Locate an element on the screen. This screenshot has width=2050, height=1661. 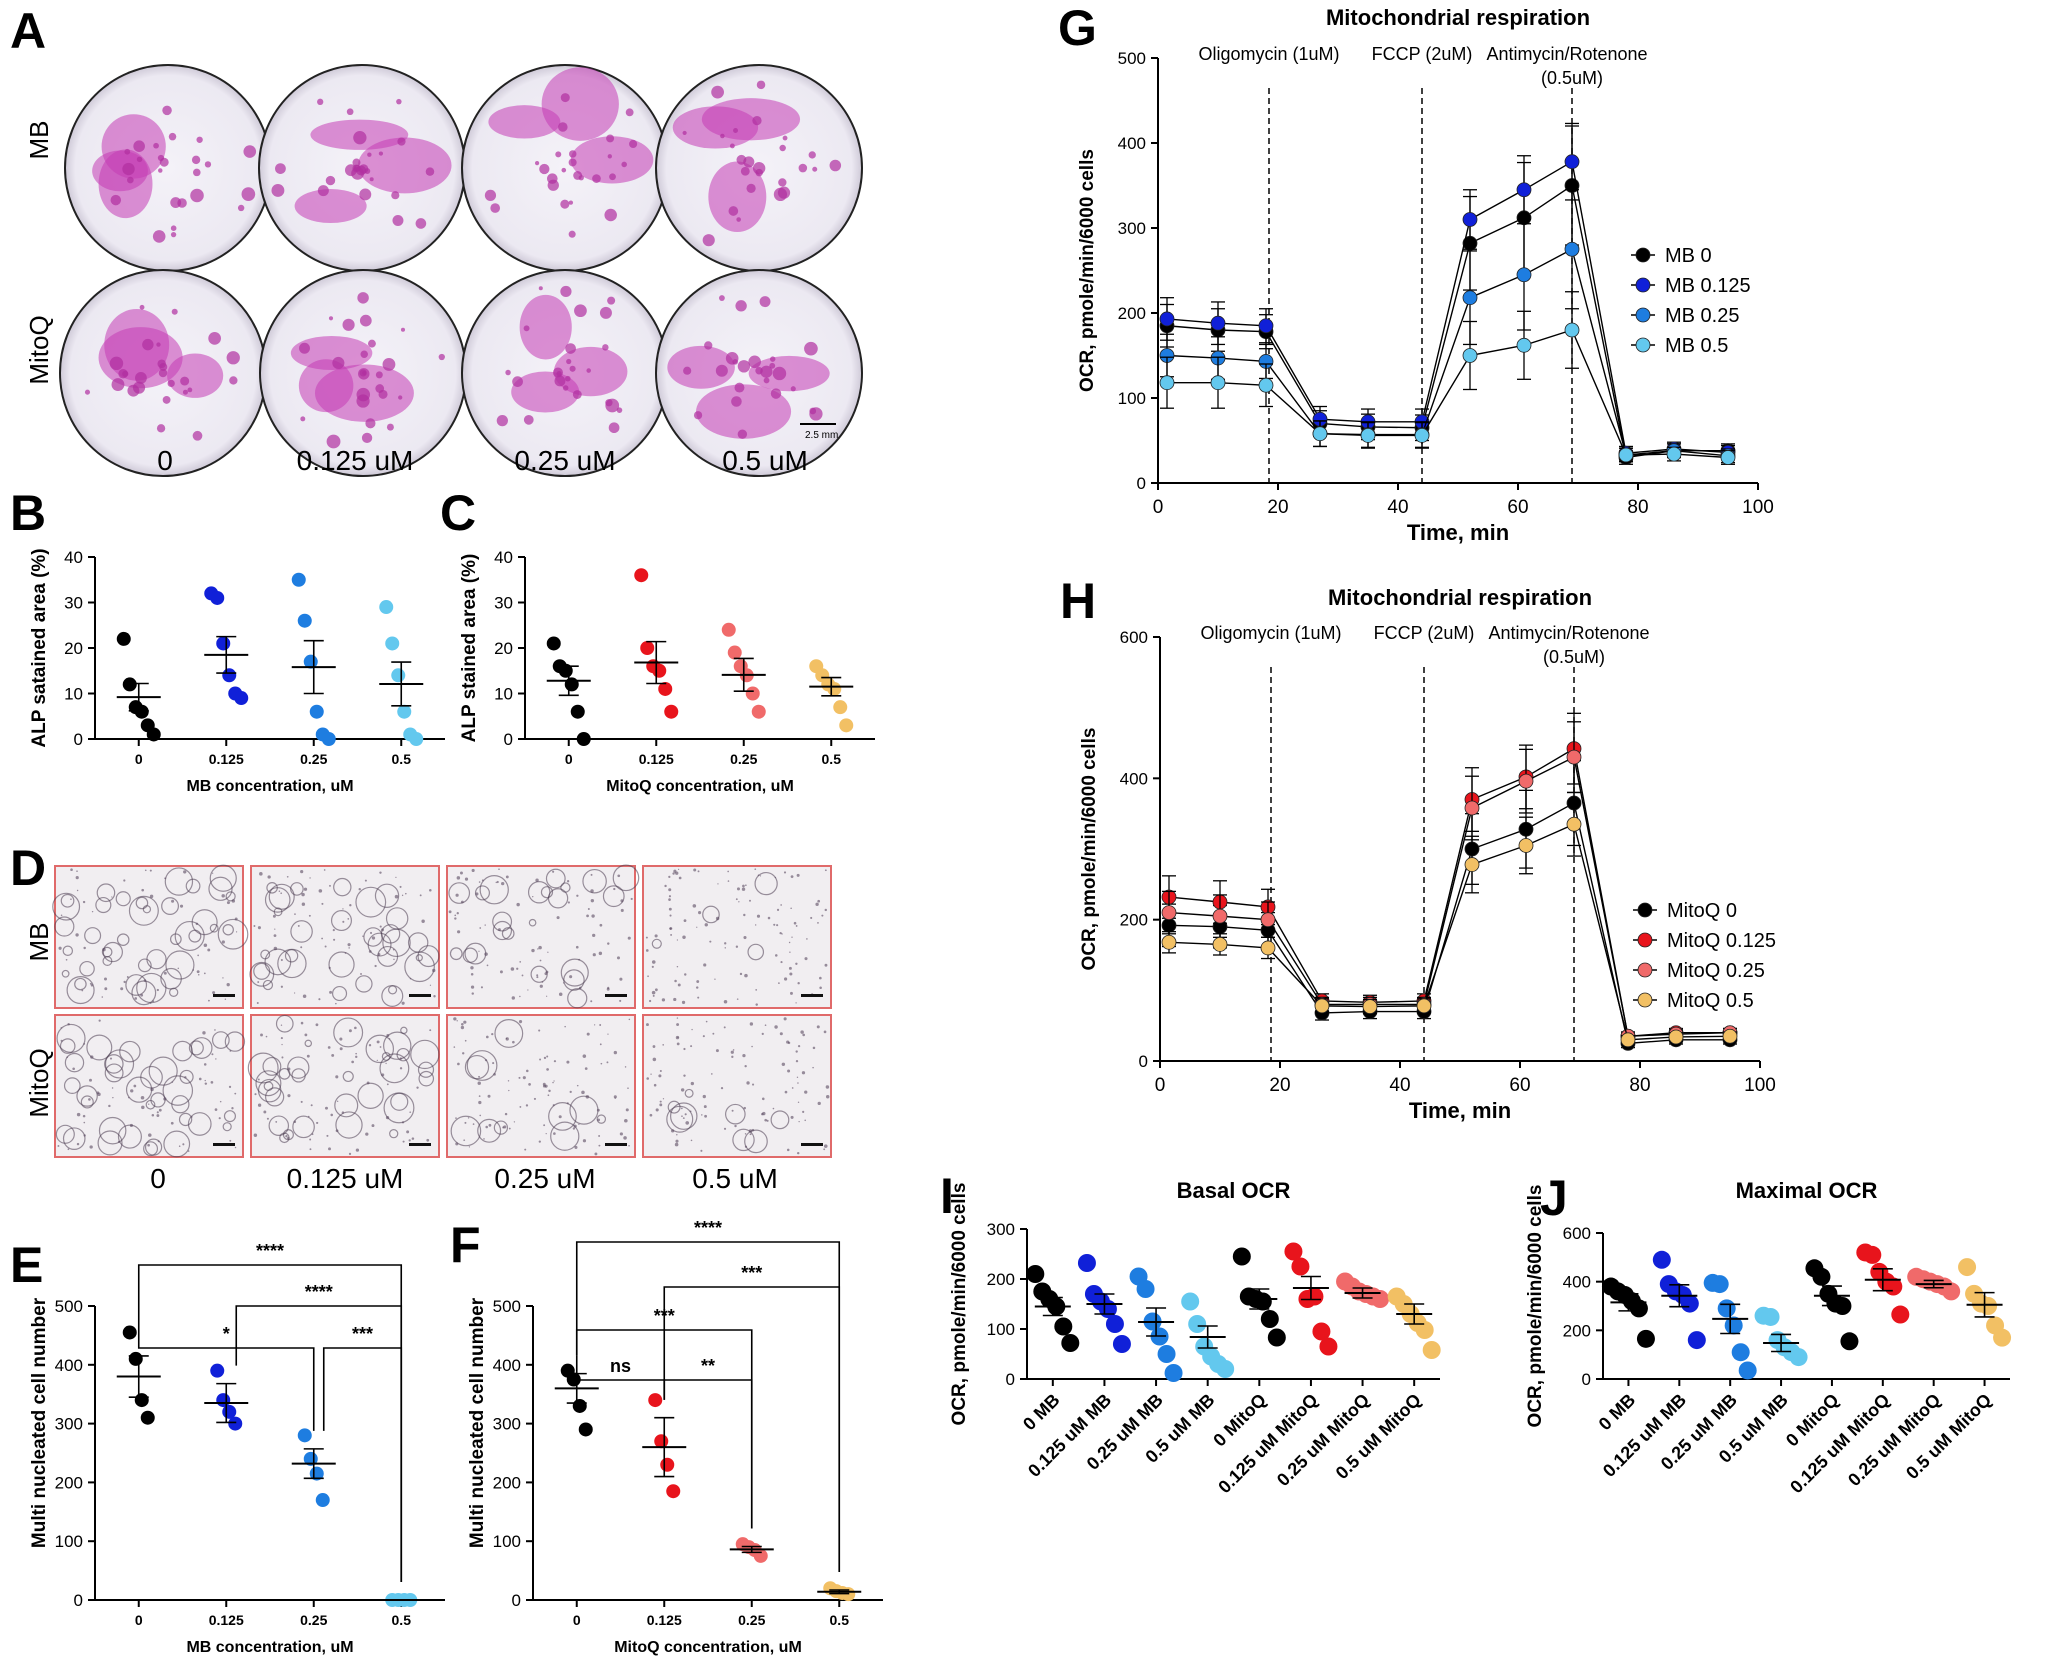
y-tick-label: 200 is located at coordinates (1132, 313).